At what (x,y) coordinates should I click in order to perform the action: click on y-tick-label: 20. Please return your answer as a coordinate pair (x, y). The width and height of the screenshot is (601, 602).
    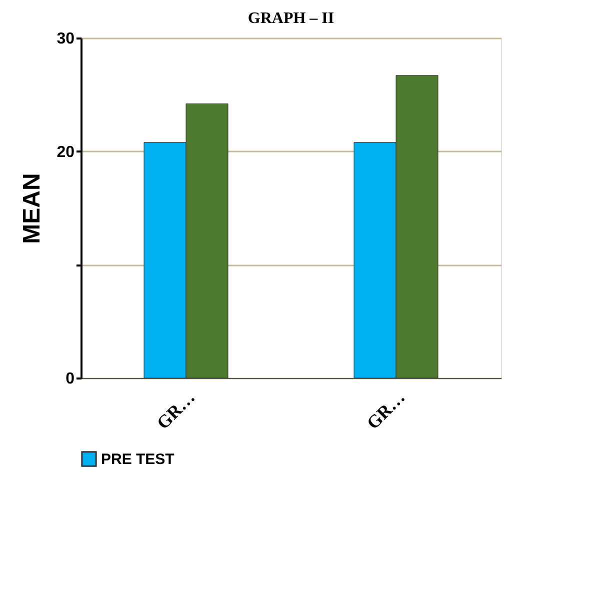
    Looking at the image, I should click on (65, 152).